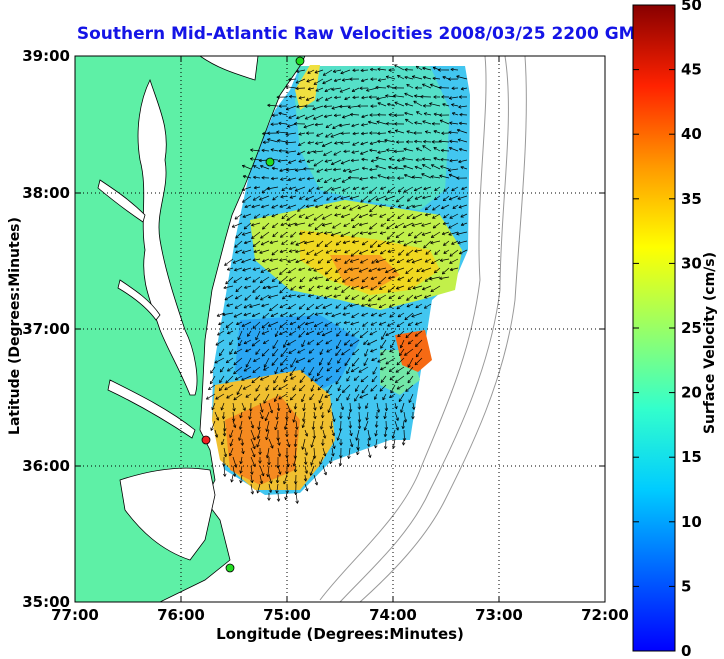 This screenshot has width=724, height=659. What do you see at coordinates (499, 615) in the screenshot?
I see `lon-tick-label: 73:00` at bounding box center [499, 615].